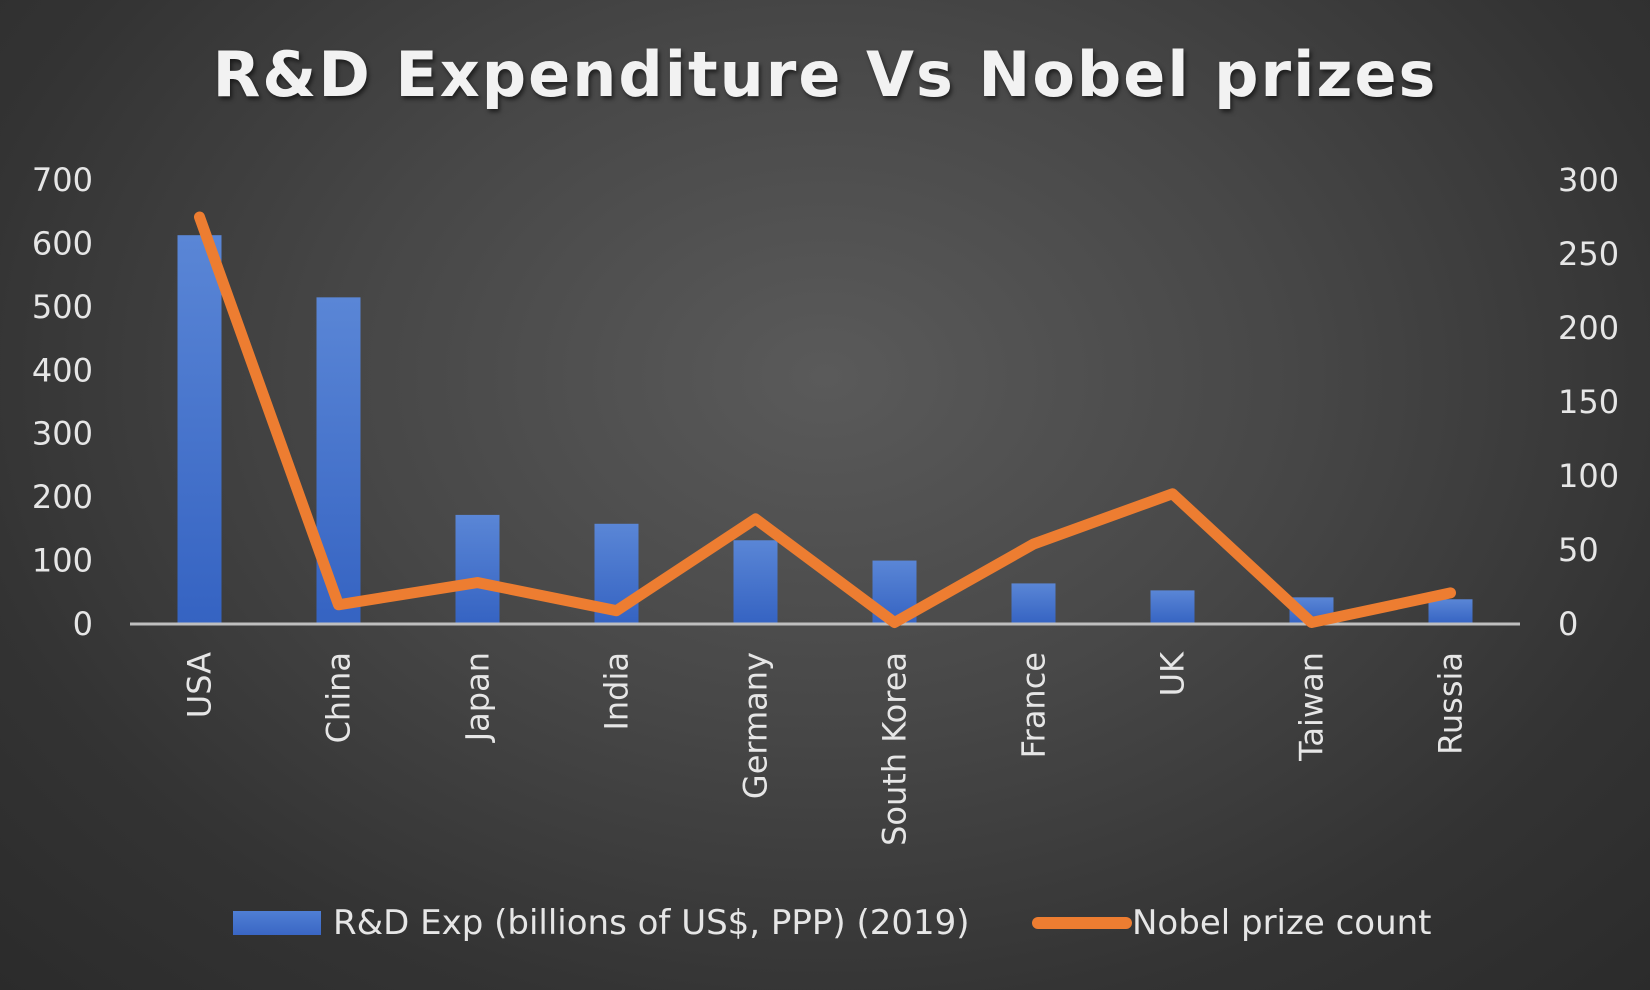  What do you see at coordinates (1451, 703) in the screenshot?
I see `category-label-russia: Russia` at bounding box center [1451, 703].